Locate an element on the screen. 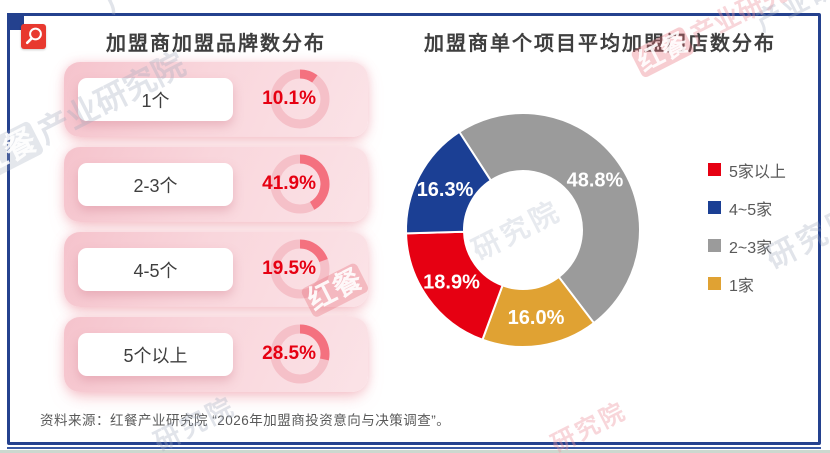 This screenshot has height=453, width=830. donut-segment-4~5家 is located at coordinates (448, 182).